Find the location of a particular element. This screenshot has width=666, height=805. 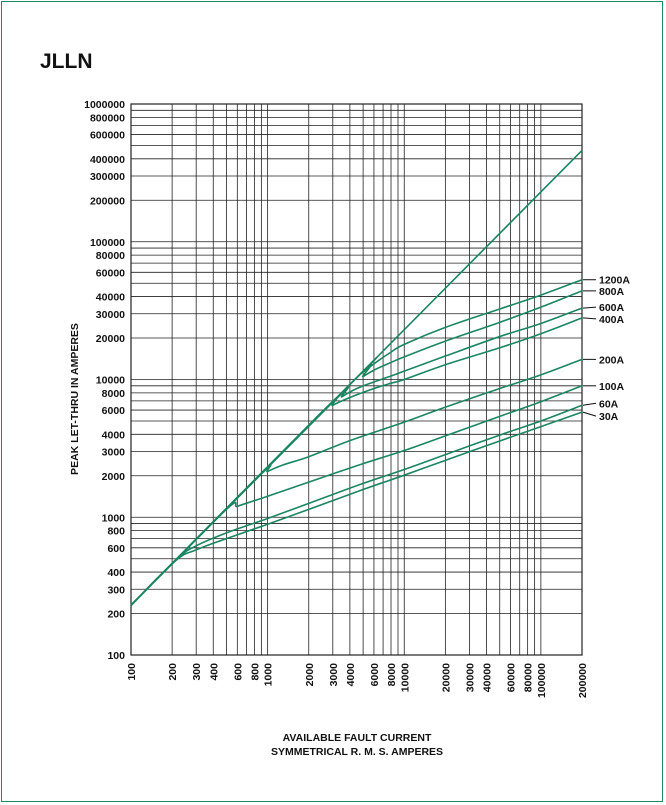

y-tick-label: 600 is located at coordinates (116, 549).